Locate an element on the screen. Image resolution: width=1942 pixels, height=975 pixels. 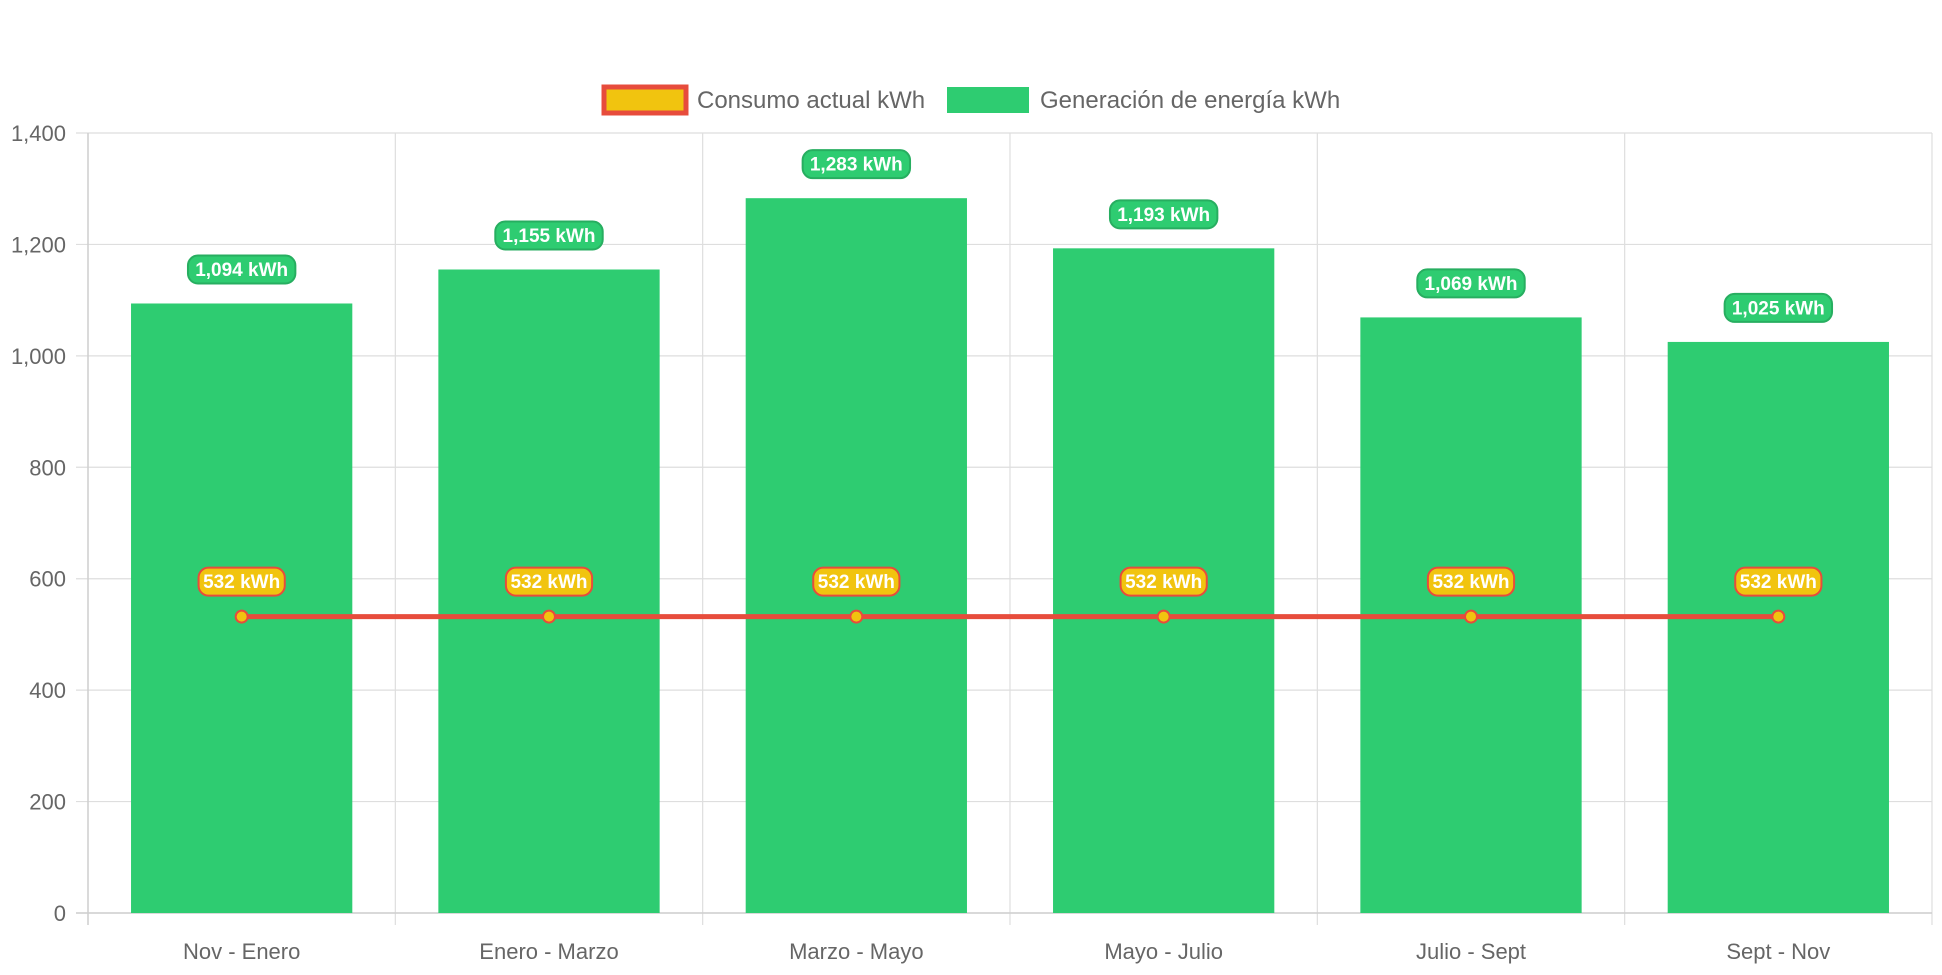
y-tick-label: 0 is located at coordinates (60, 913).